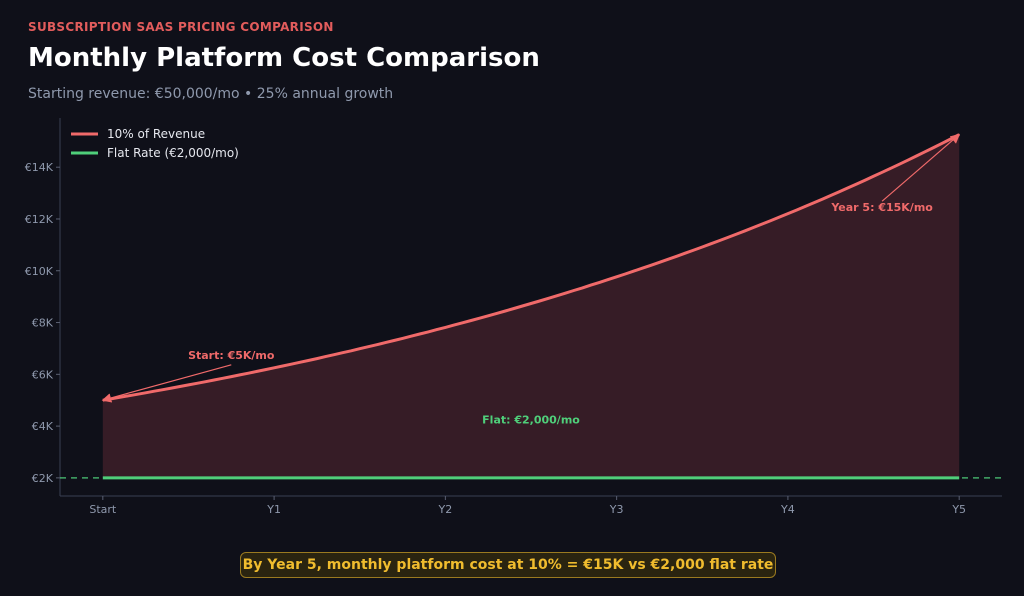 This screenshot has width=1024, height=596. Describe the element at coordinates (787, 509) in the screenshot. I see `x-tick-label: Y4` at that location.